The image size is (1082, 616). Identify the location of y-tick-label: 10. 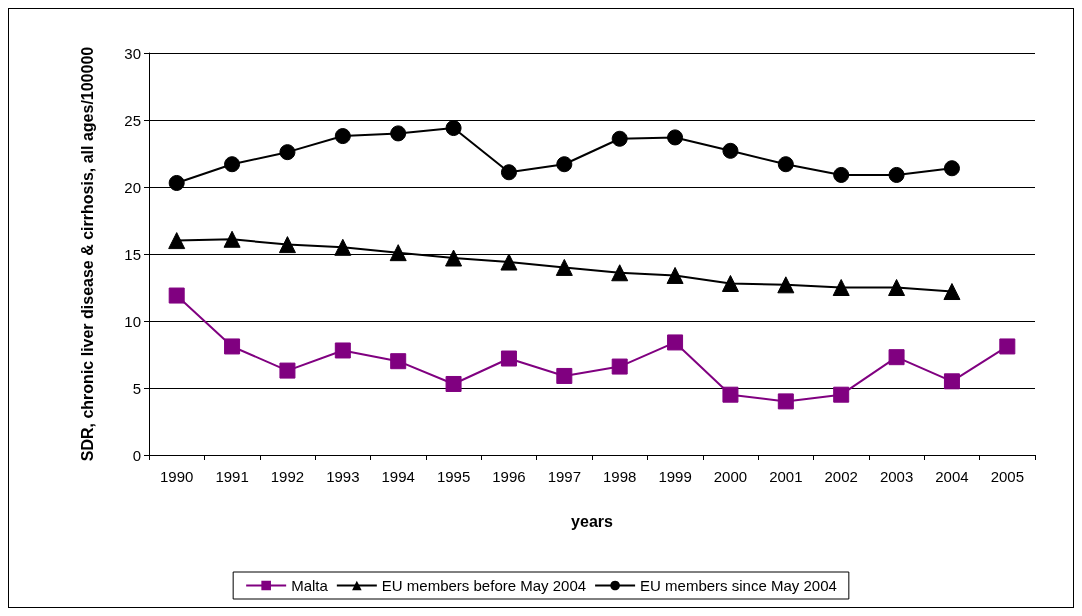
(132, 321).